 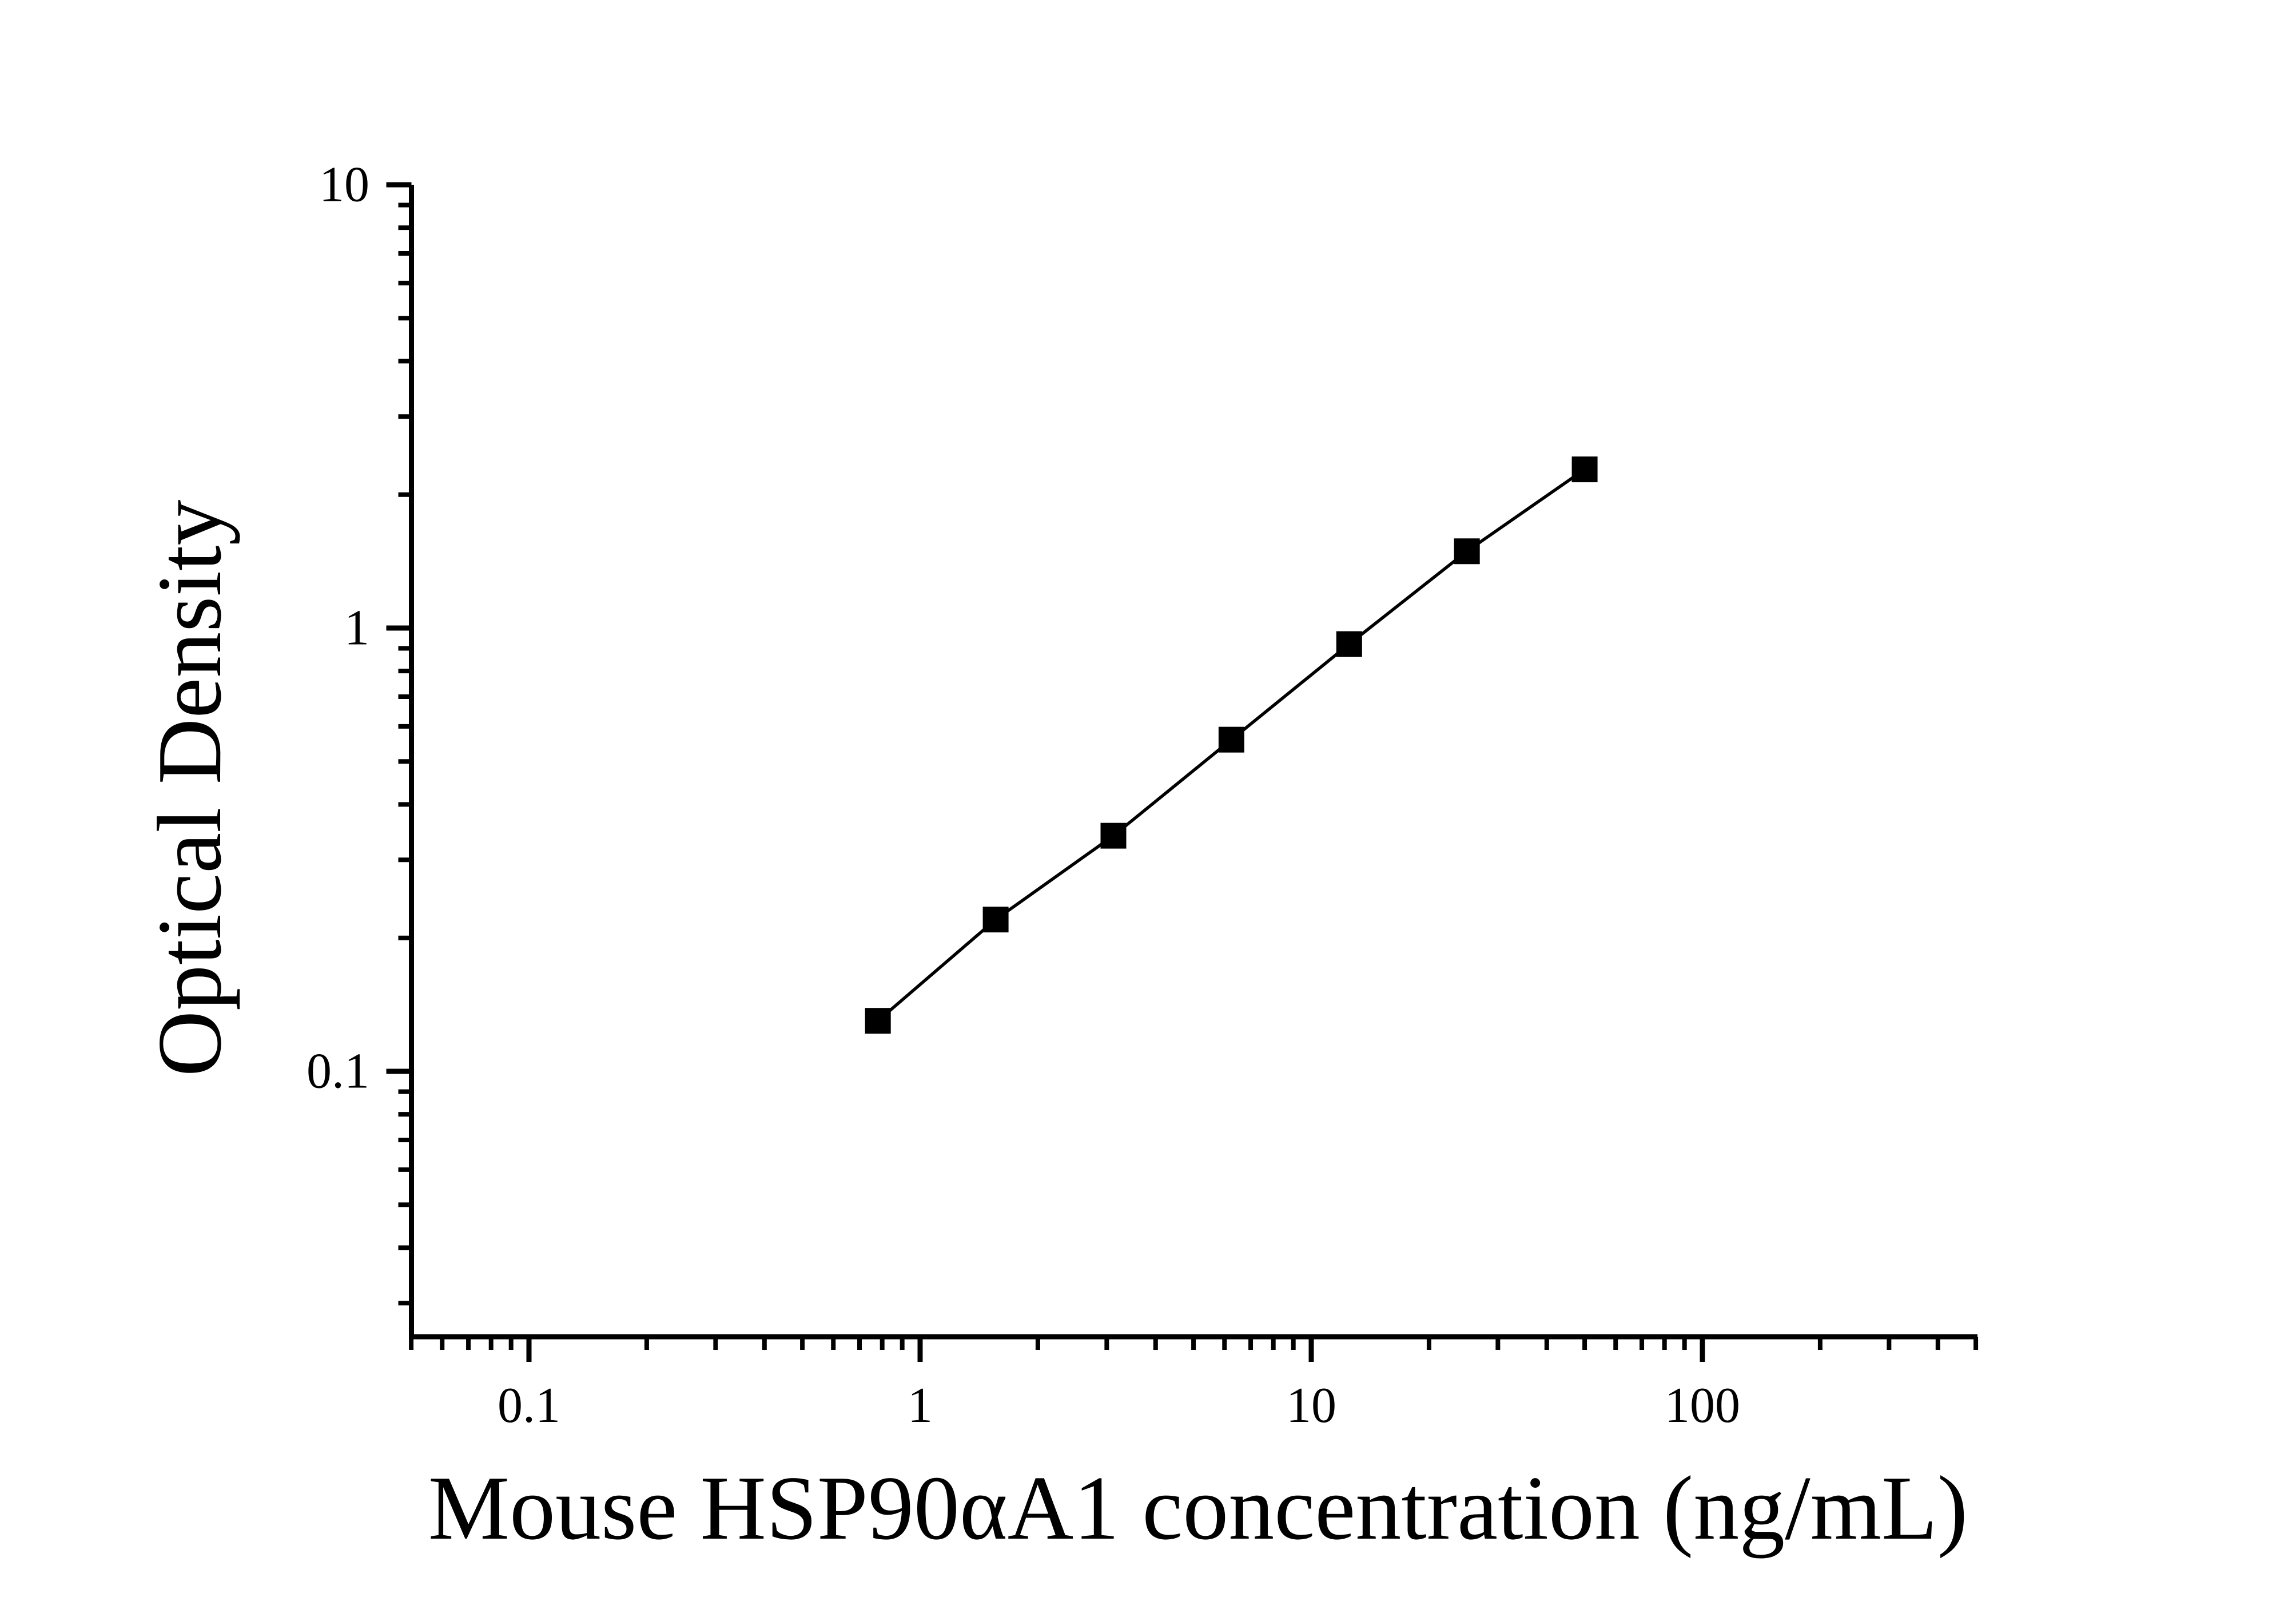 I want to click on y-tick-label: 0.1, so click(x=338, y=1071).